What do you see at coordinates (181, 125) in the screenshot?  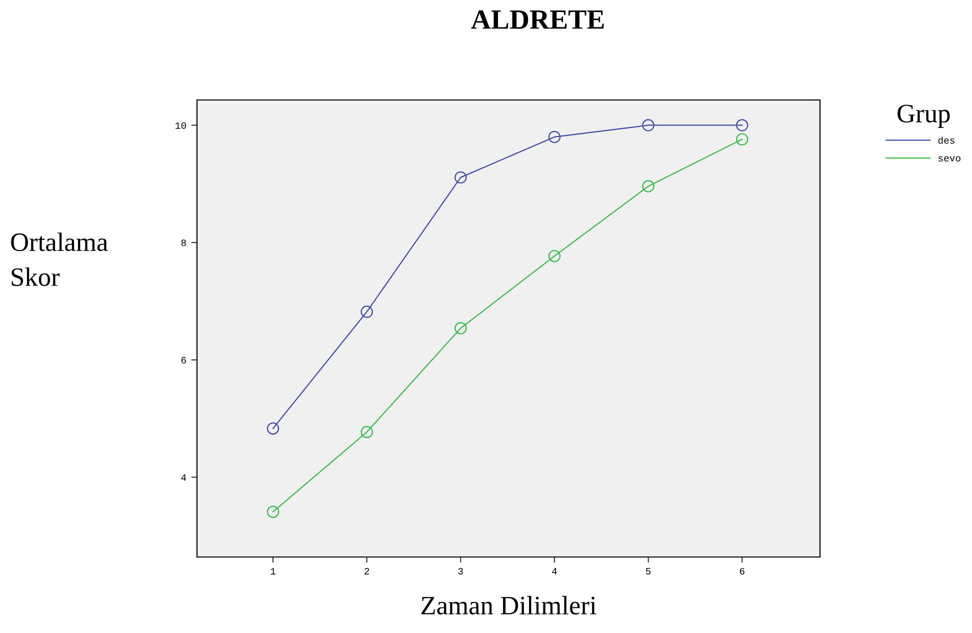 I see `y-tick-label: 10` at bounding box center [181, 125].